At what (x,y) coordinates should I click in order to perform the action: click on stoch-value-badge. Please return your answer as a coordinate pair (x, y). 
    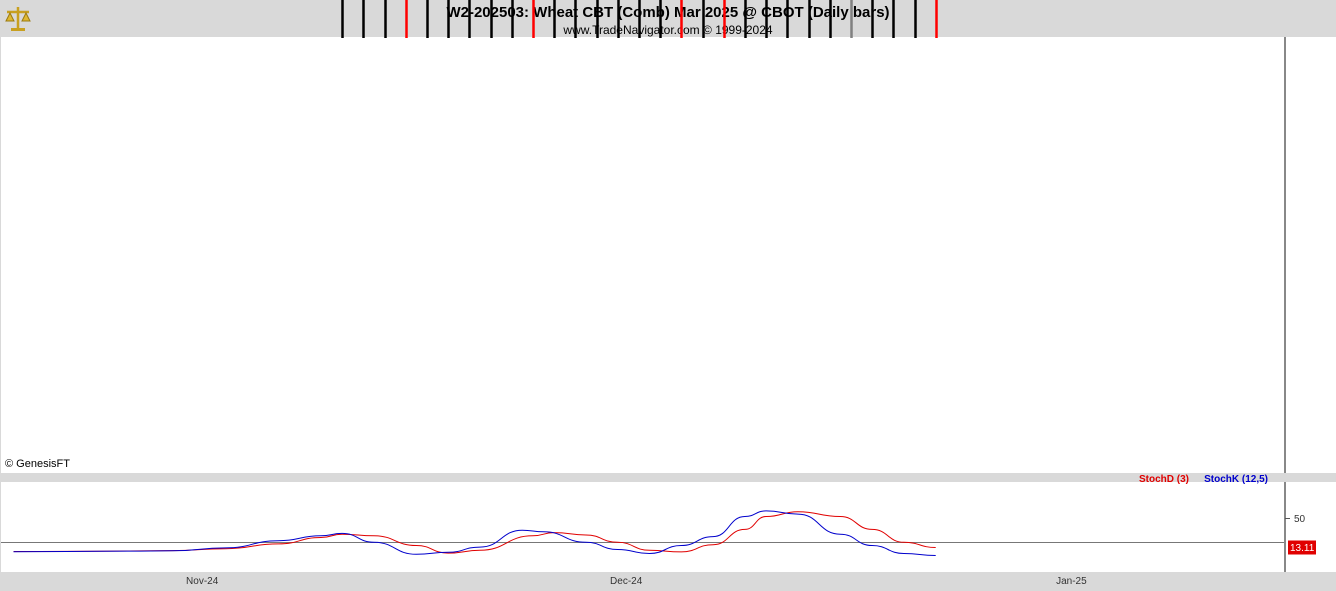
    Looking at the image, I should click on (1302, 547).